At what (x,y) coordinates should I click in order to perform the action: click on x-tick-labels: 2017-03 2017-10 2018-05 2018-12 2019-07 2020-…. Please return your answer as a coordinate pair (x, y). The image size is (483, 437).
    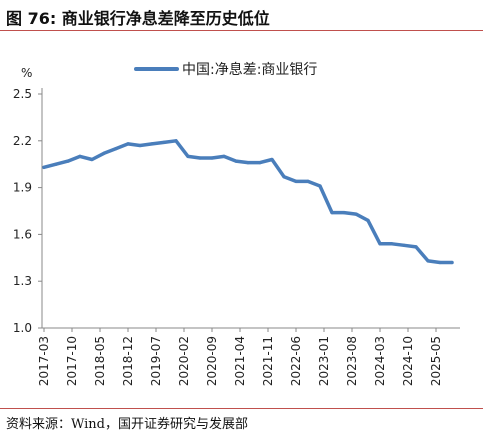
    Looking at the image, I should click on (240, 357).